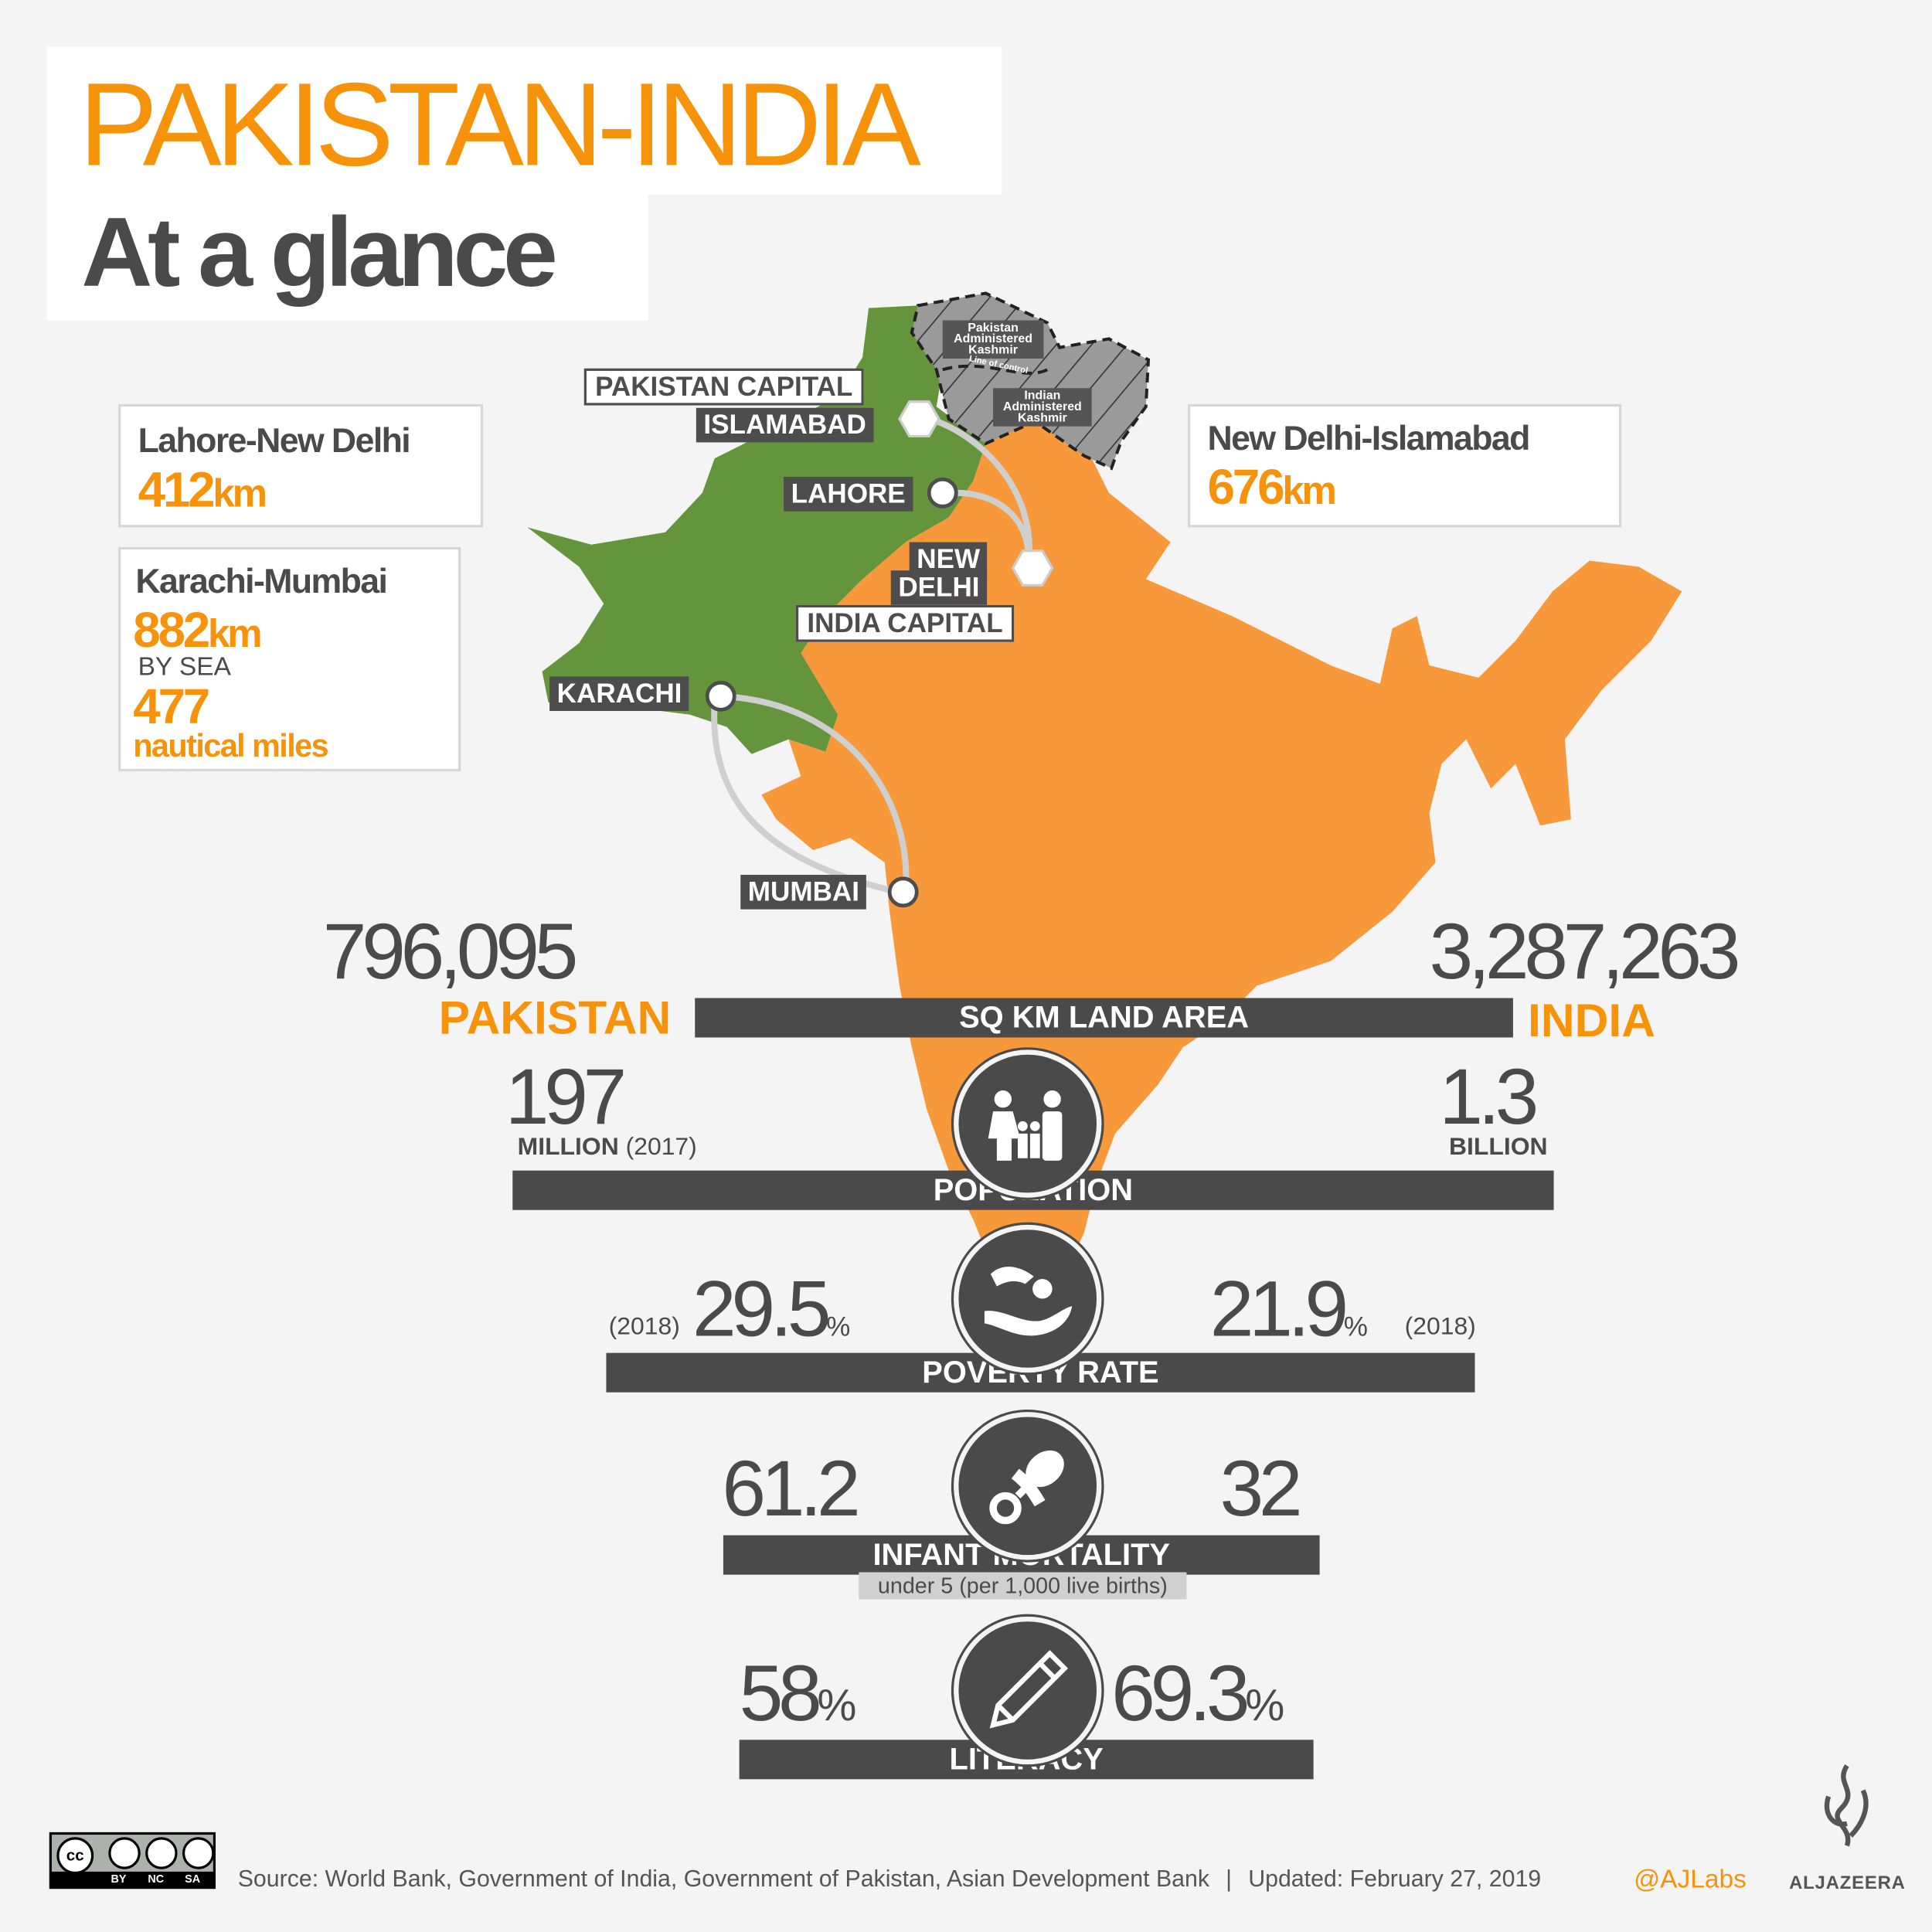 Image resolution: width=1932 pixels, height=1932 pixels. Describe the element at coordinates (1279, 1308) in the screenshot. I see `india-poverty-value: 21.9` at that location.